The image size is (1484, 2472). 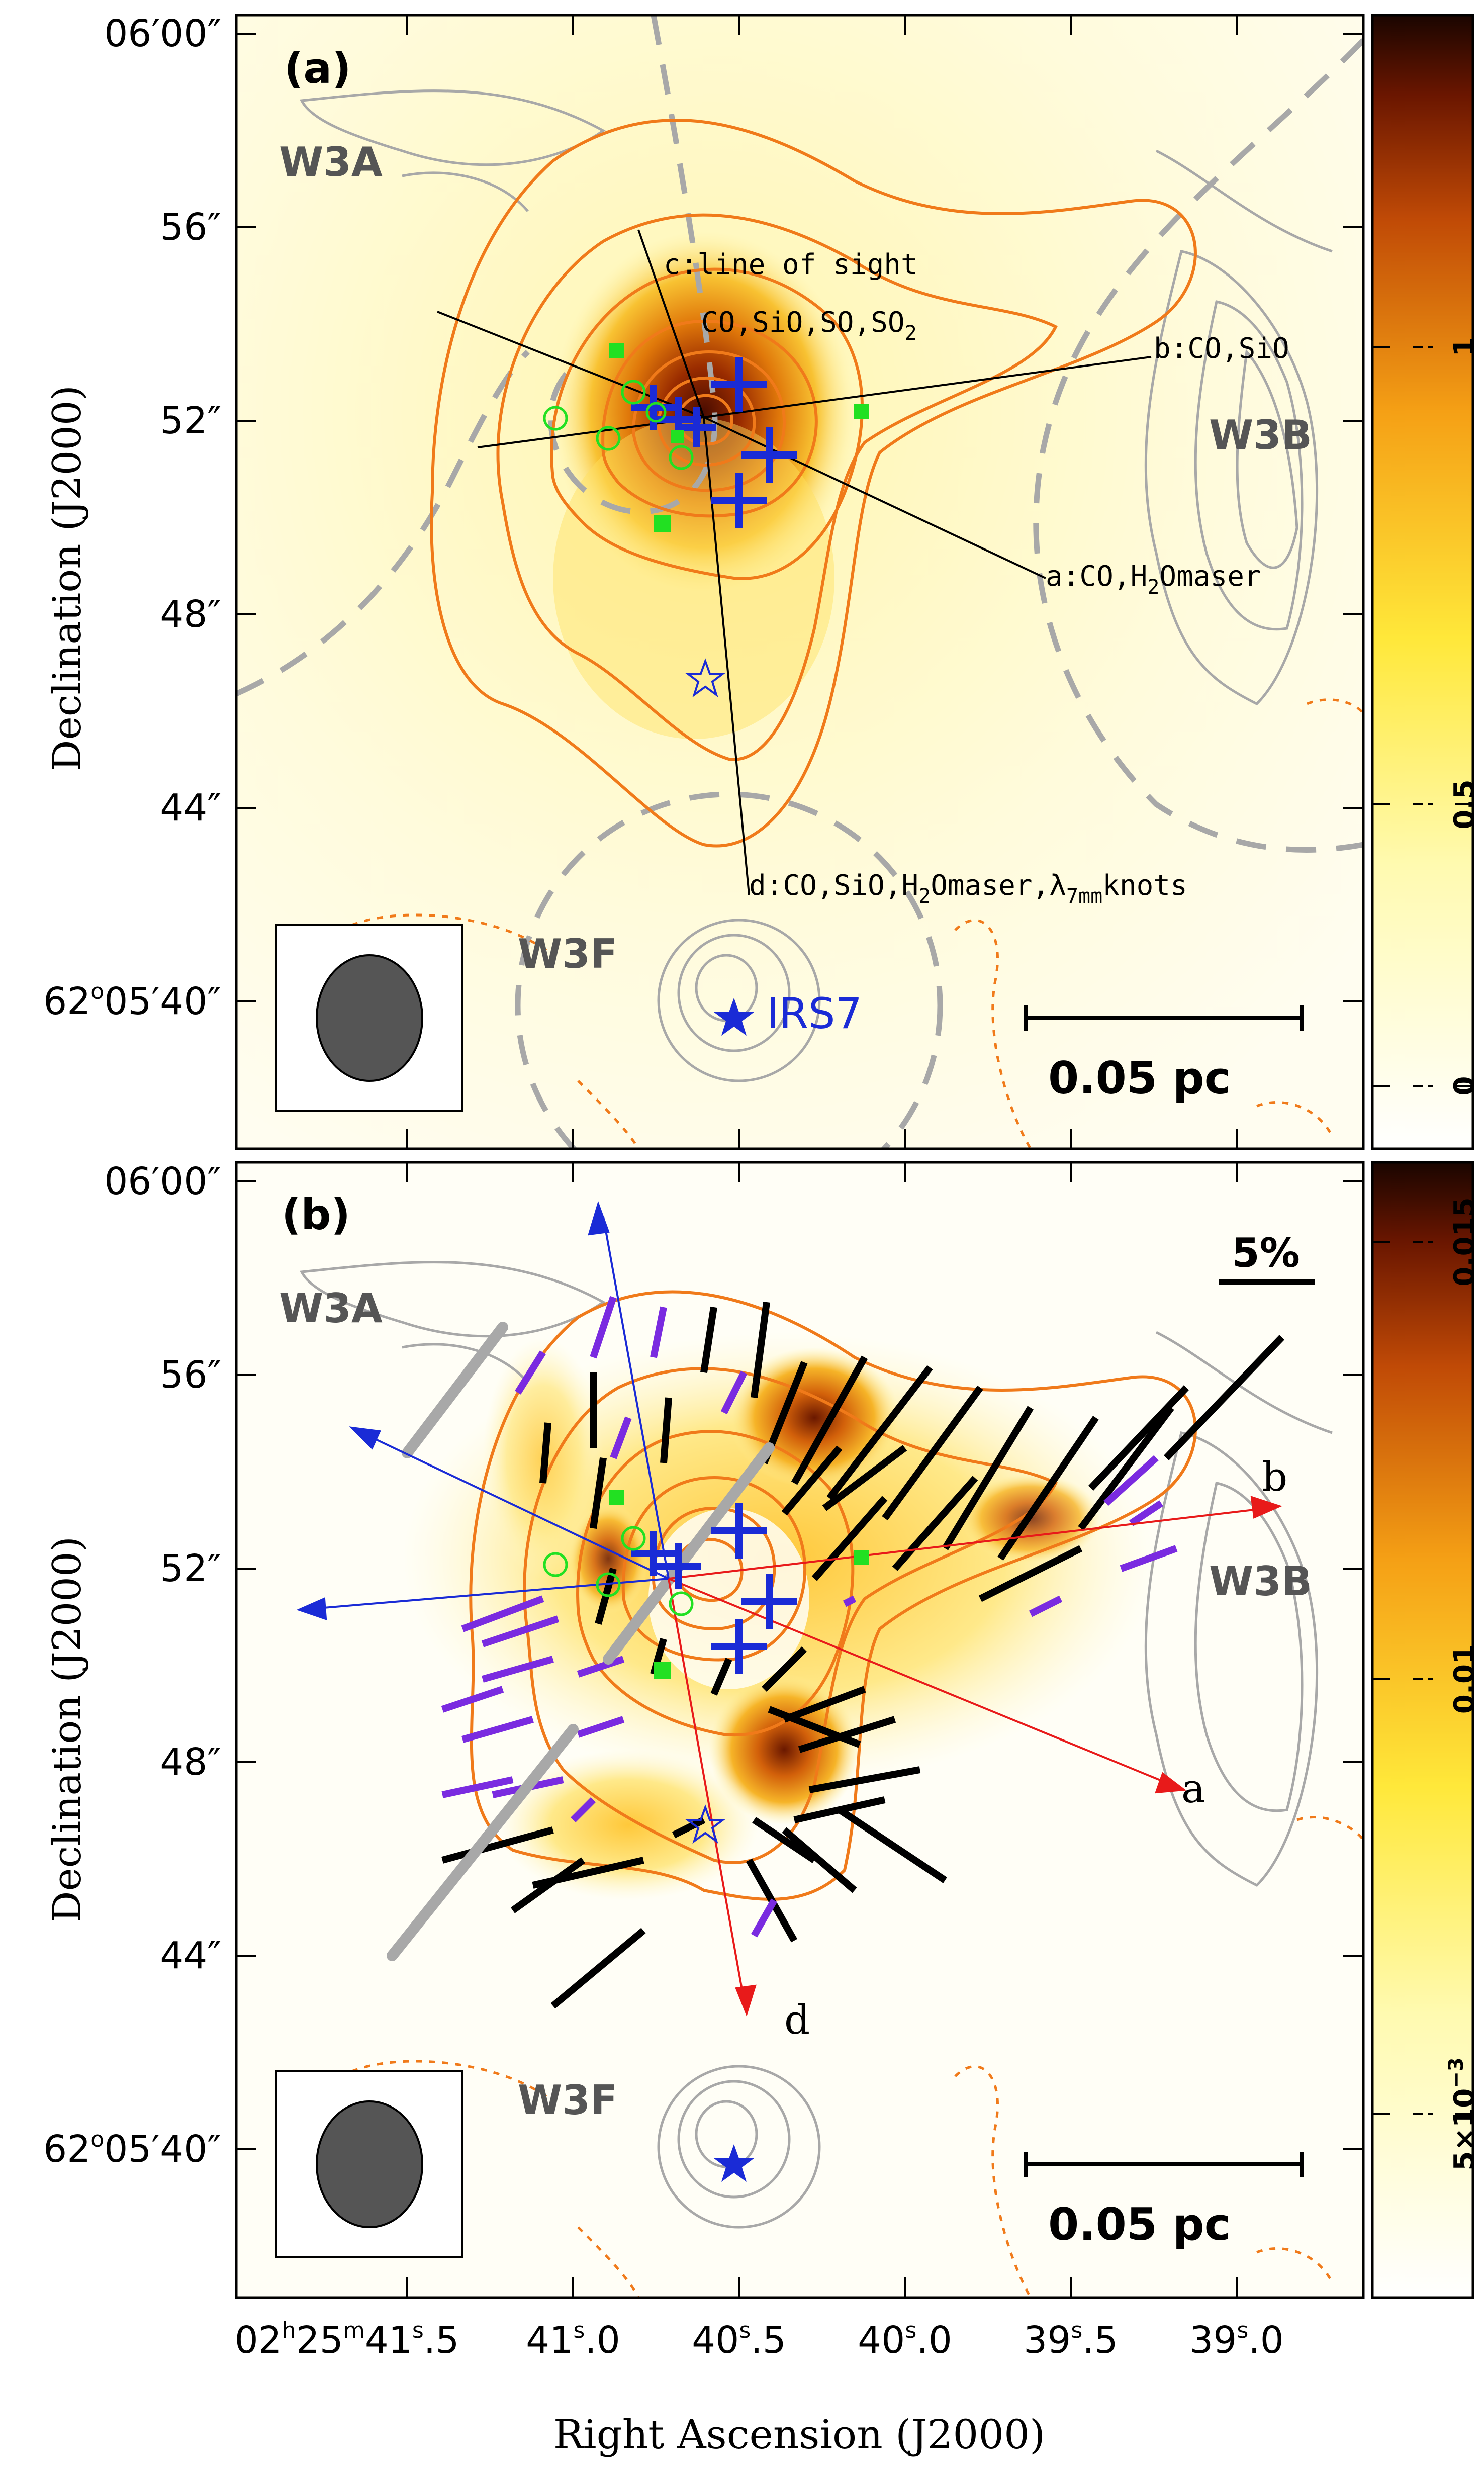 I want to click on panel-a-colorbar, so click(x=1422, y=582).